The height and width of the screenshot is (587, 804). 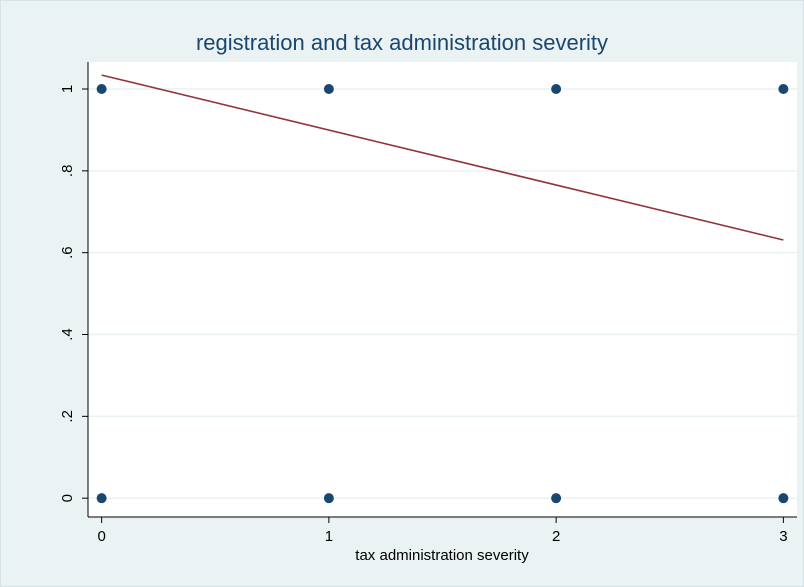 What do you see at coordinates (67, 252) in the screenshot?
I see `y-tick-label: .6` at bounding box center [67, 252].